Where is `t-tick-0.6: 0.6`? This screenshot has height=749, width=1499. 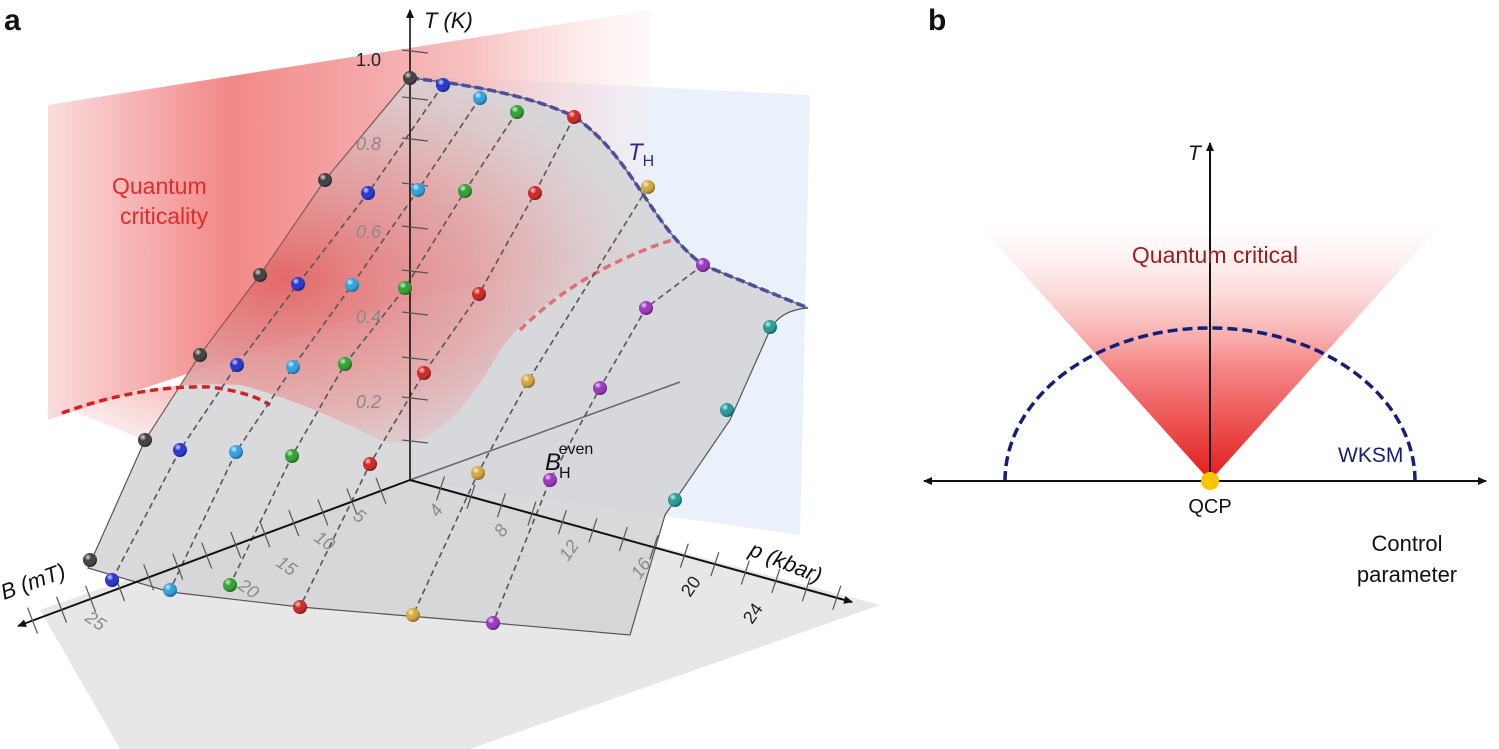 t-tick-0.6: 0.6 is located at coordinates (369, 232).